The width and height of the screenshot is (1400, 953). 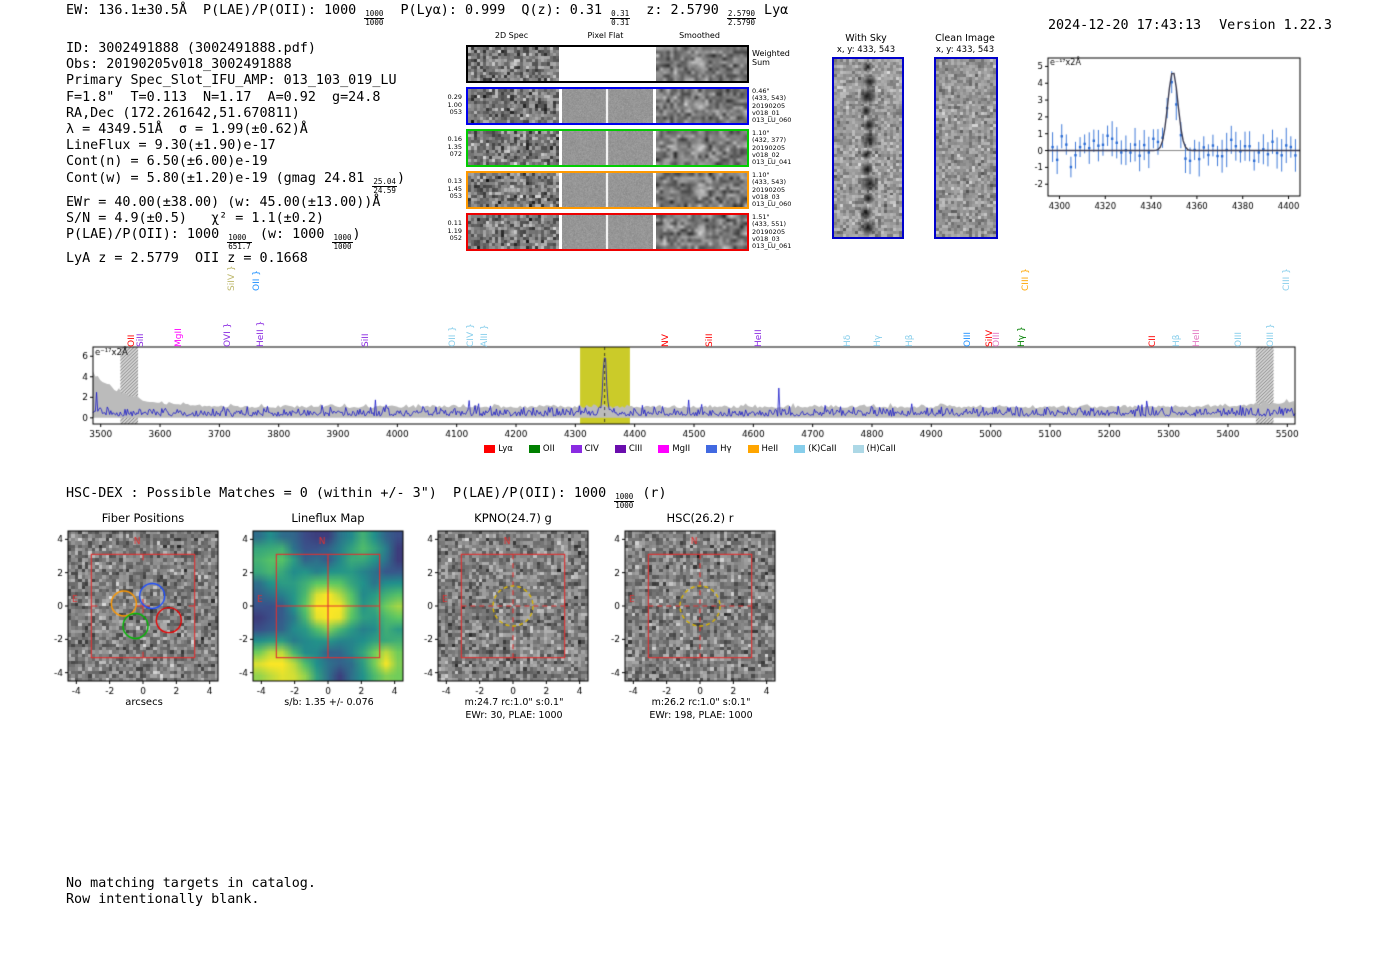 I want to click on full-spectrum-plot, so click(x=690, y=390).